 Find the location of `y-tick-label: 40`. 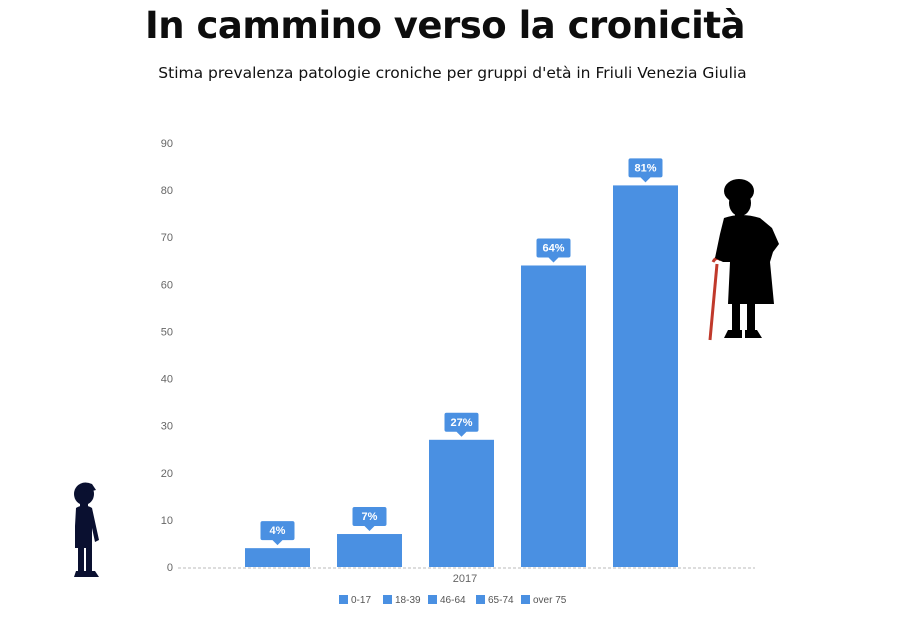

y-tick-label: 40 is located at coordinates (167, 380).